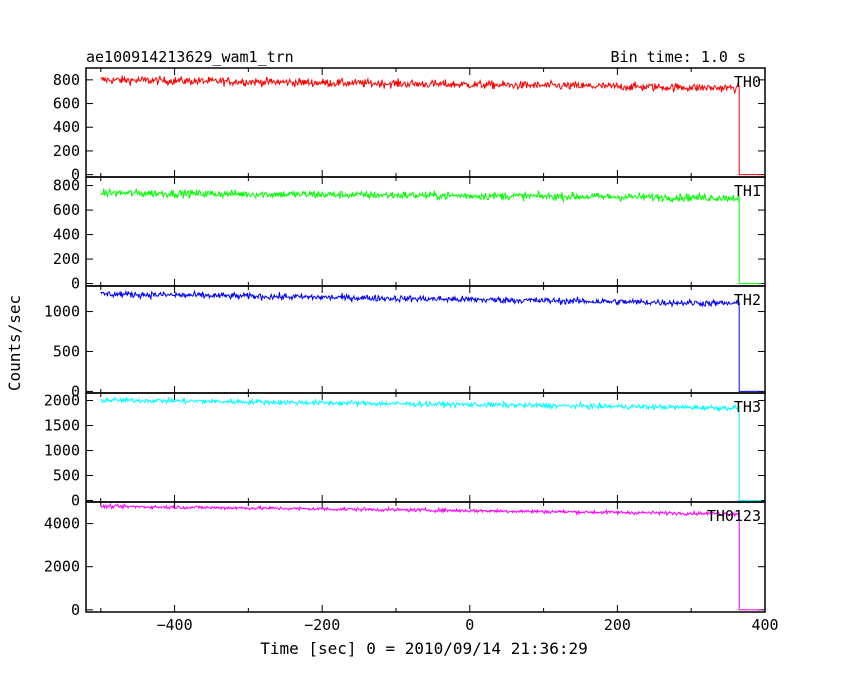  I want to click on panel-th0: 0 200 400 600 800 TH0, so click(409, 125).